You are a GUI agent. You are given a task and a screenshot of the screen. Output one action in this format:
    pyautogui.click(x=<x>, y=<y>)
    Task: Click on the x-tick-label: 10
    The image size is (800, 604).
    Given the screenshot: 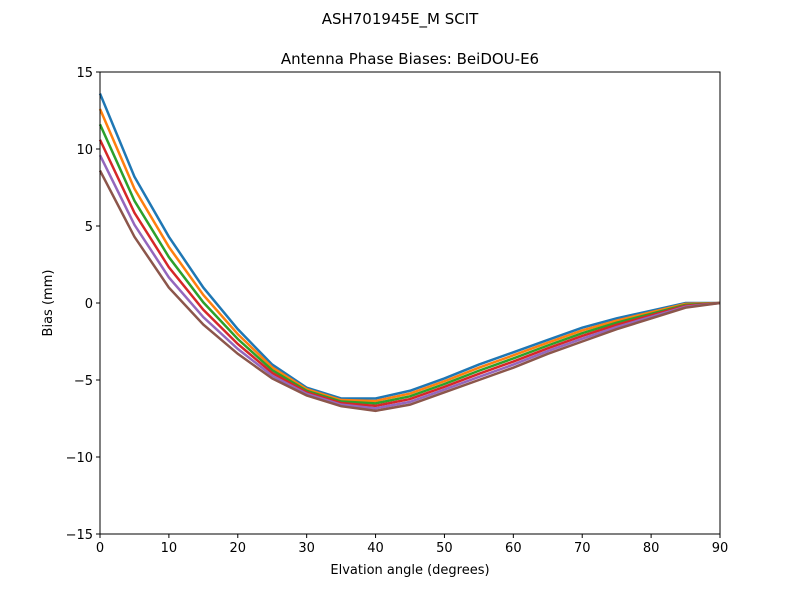 What is the action you would take?
    pyautogui.click(x=169, y=548)
    